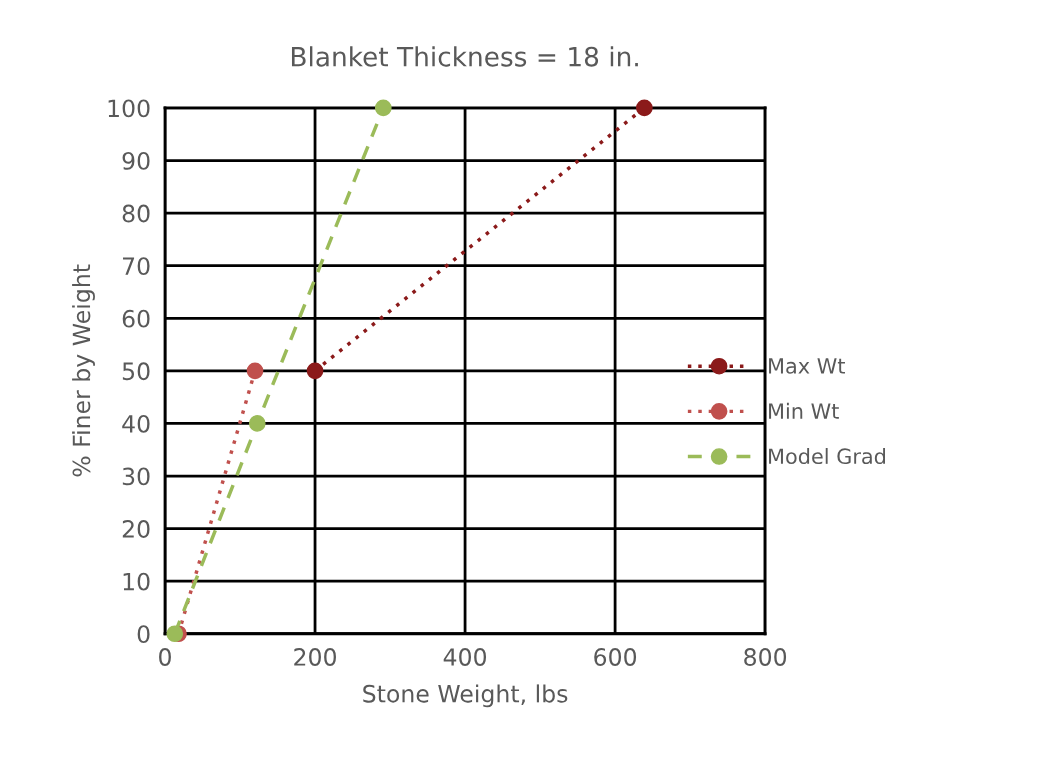  What do you see at coordinates (315, 657) in the screenshot?
I see `x-tick-label: 200` at bounding box center [315, 657].